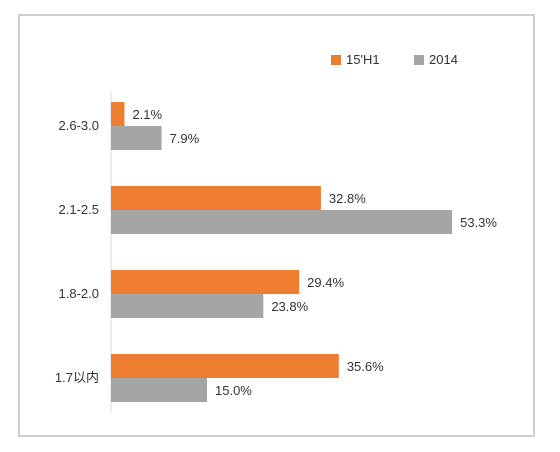 The height and width of the screenshot is (452, 560). Describe the element at coordinates (347, 198) in the screenshot. I see `data-label: 32.8%` at that location.